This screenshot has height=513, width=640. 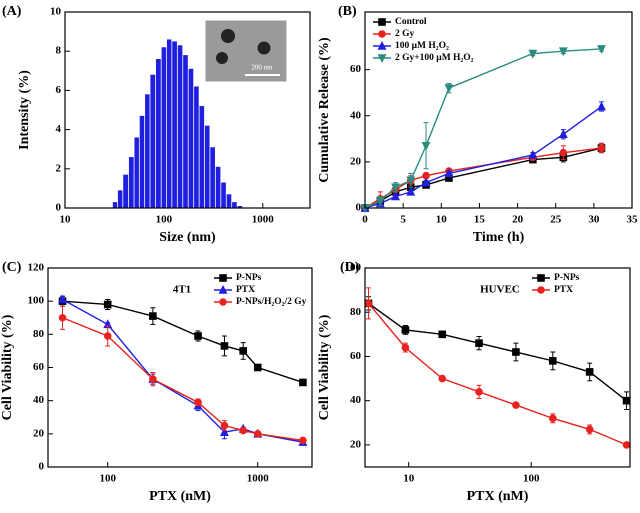 What do you see at coordinates (271, 302) in the screenshot?
I see `legend-label: P-NPs/H₂O₂/2 Gy` at bounding box center [271, 302].